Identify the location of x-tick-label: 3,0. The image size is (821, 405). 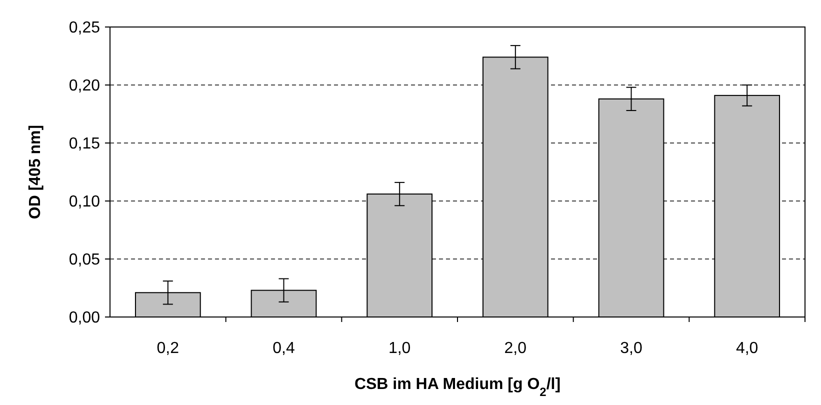
(631, 348).